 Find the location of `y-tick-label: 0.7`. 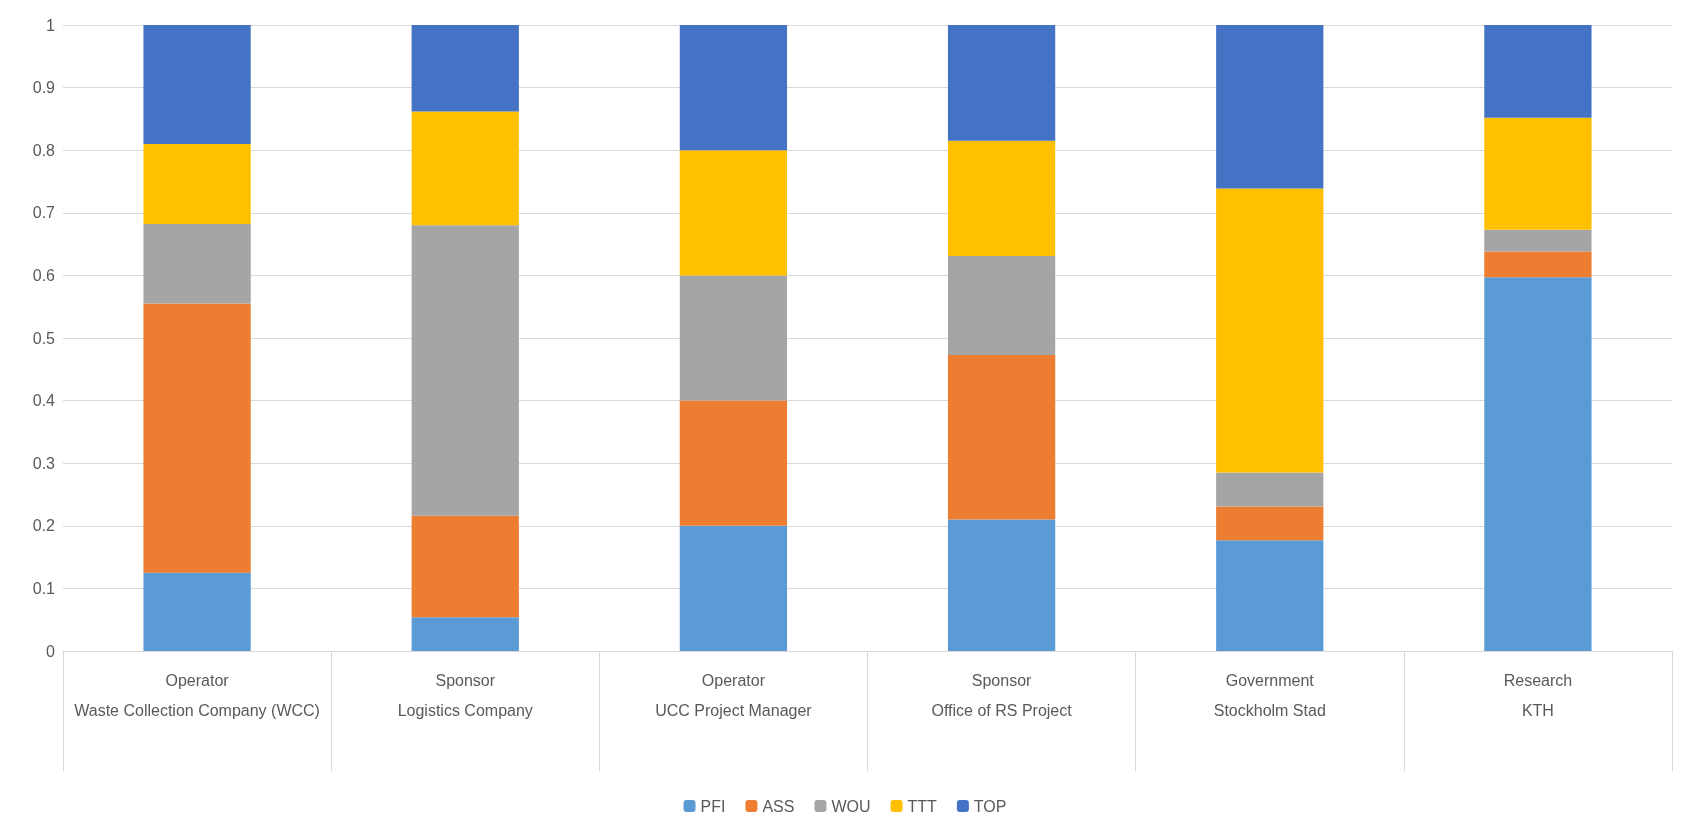

y-tick-label: 0.7 is located at coordinates (44, 213).